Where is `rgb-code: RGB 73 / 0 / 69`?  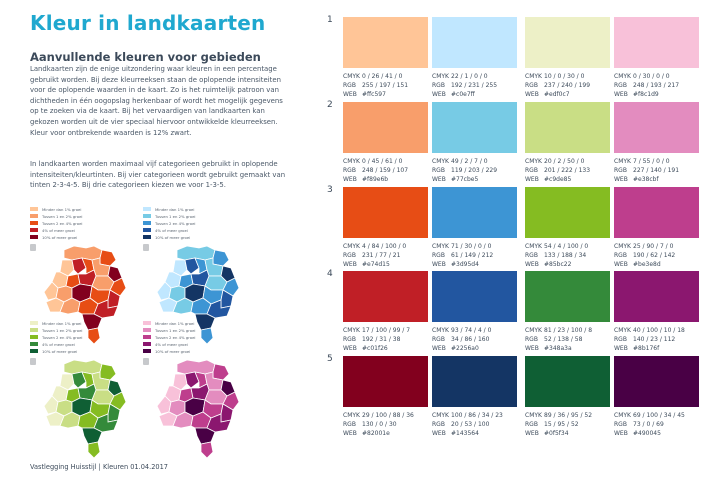 rgb-code: RGB 73 / 0 / 69 is located at coordinates (656, 424).